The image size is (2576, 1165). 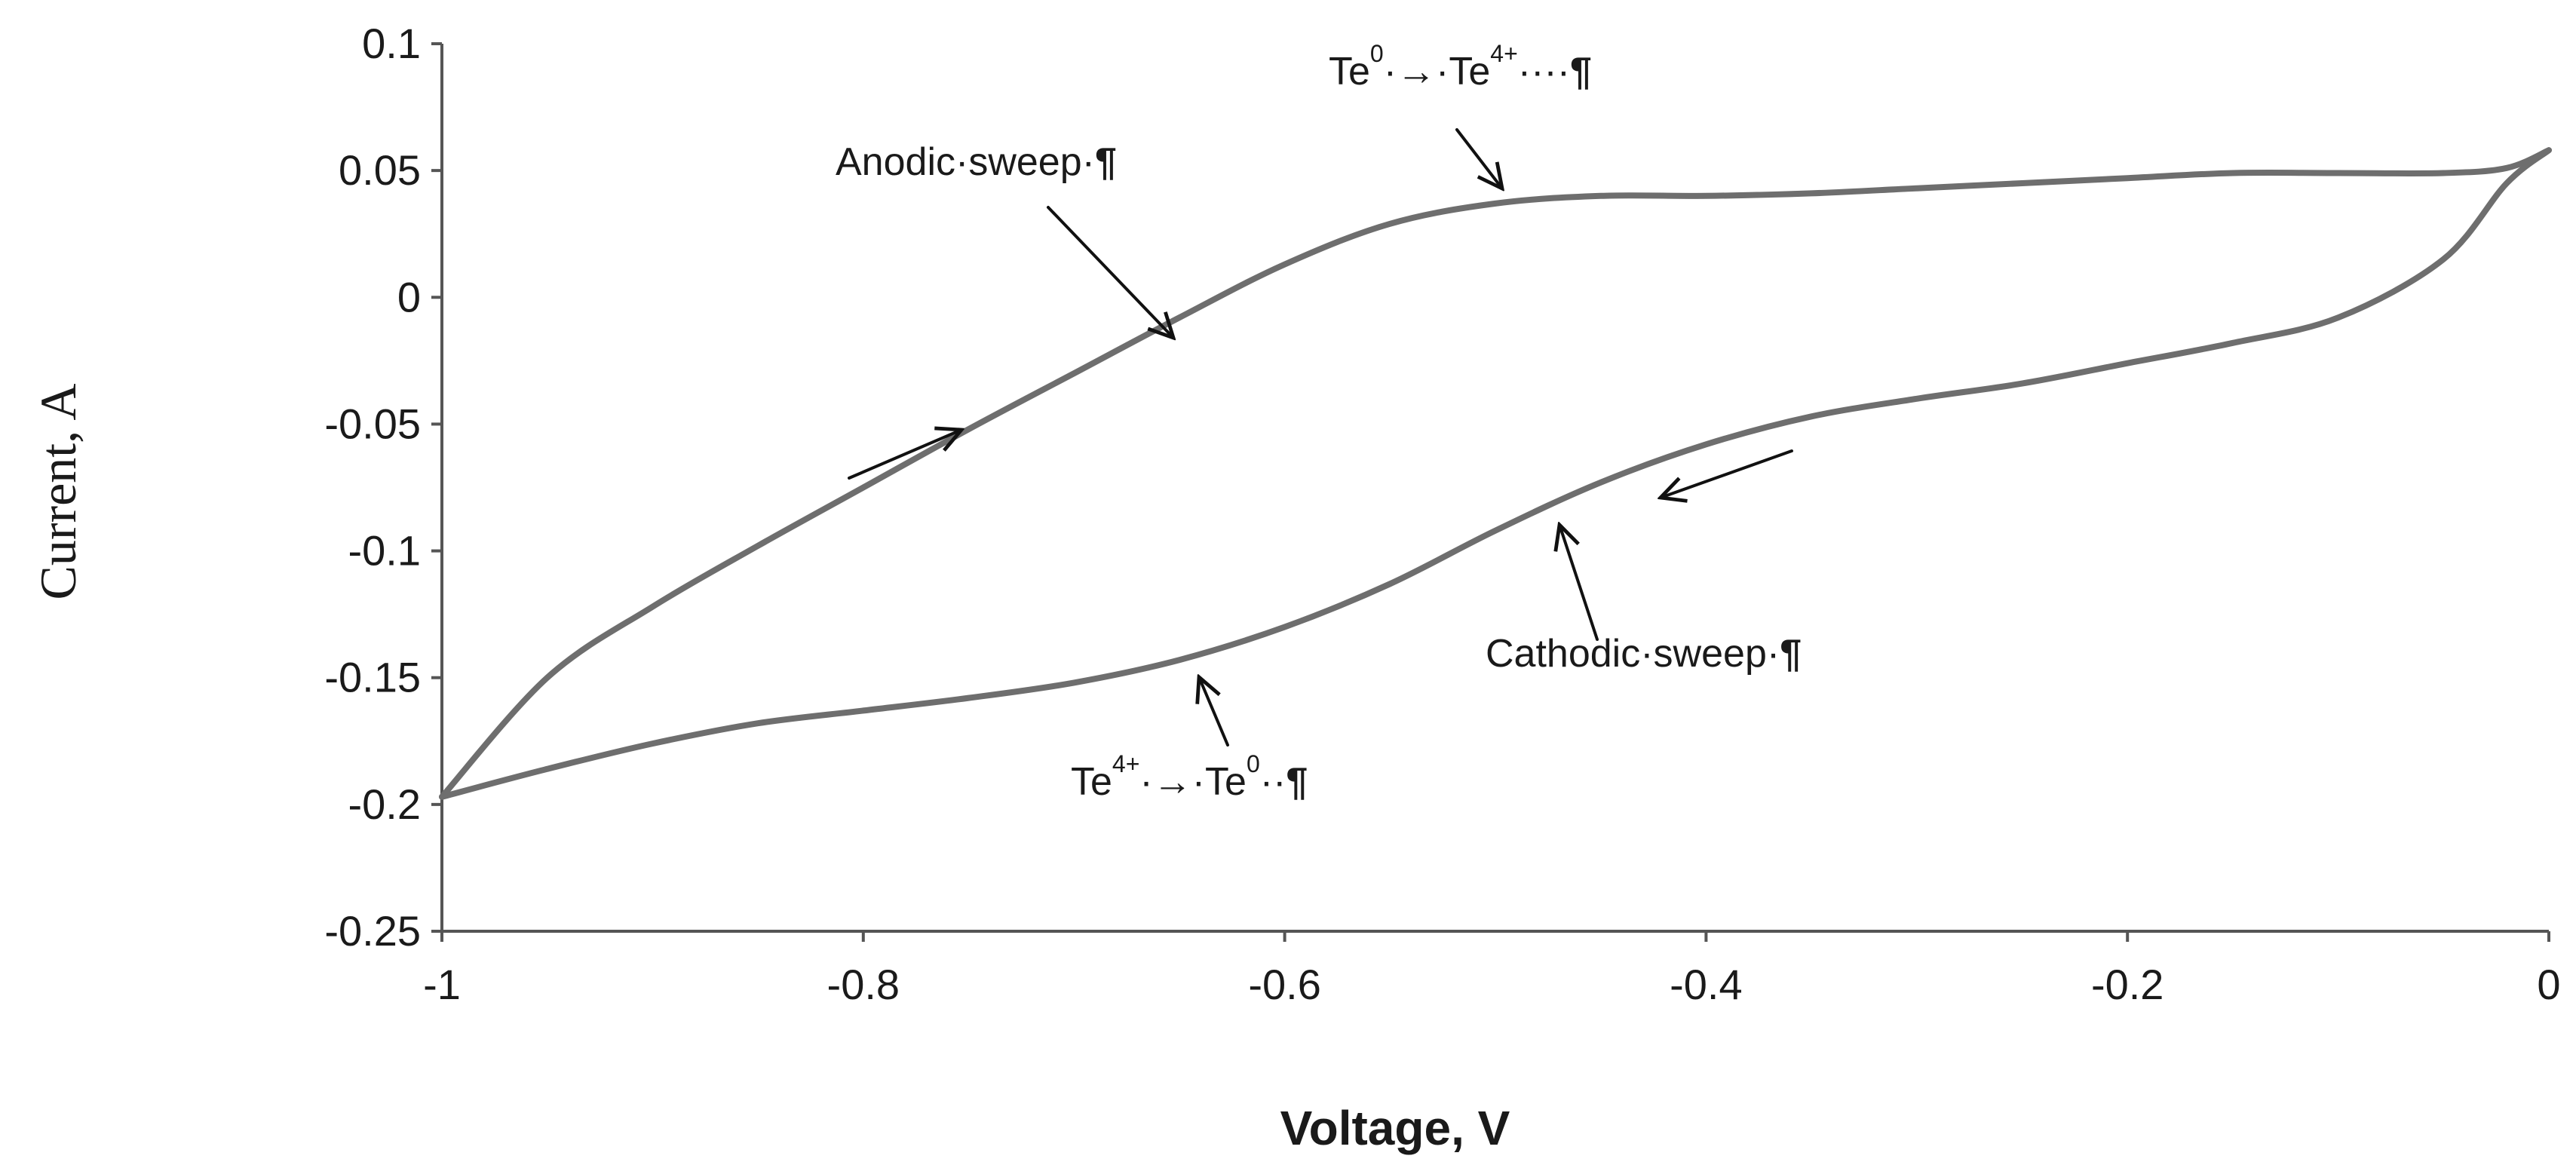 What do you see at coordinates (380, 170) in the screenshot?
I see `y-tick-label: 0.05` at bounding box center [380, 170].